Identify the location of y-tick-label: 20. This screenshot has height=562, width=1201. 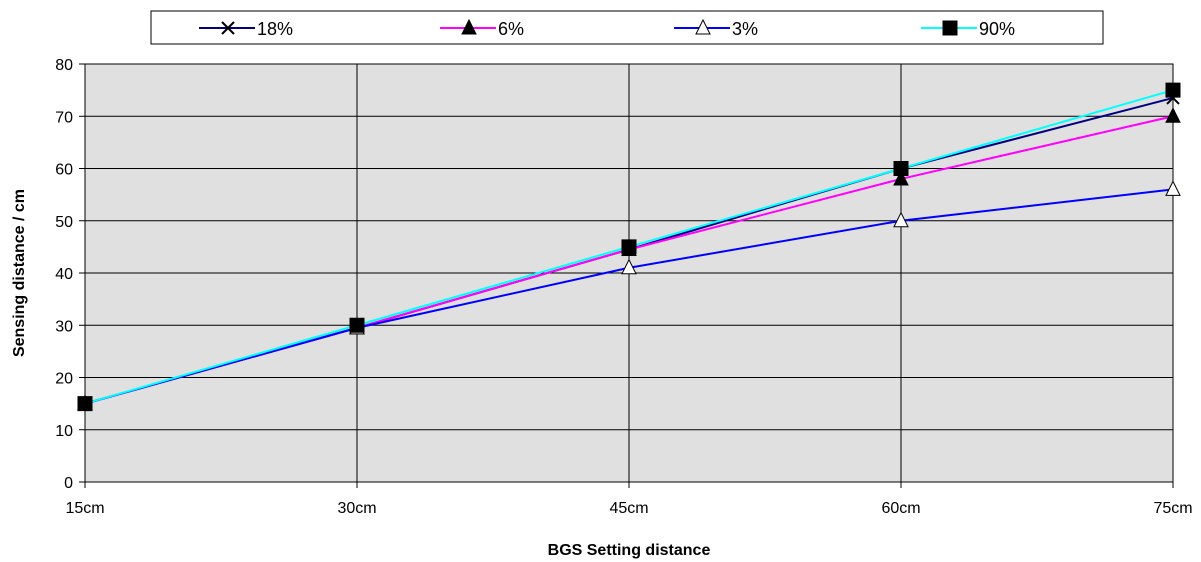
(64, 379).